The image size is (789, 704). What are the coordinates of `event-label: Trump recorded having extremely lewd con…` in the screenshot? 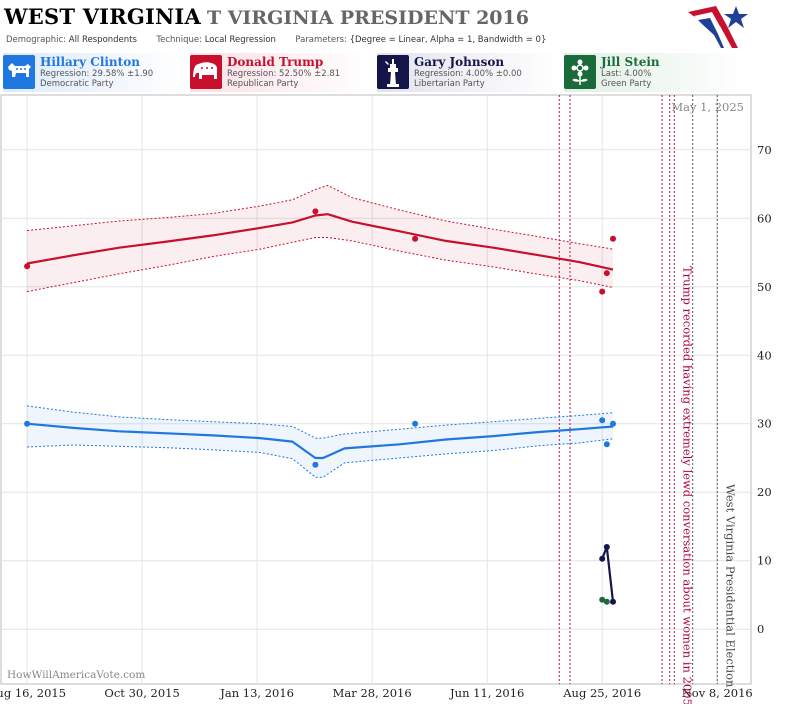 It's located at (687, 485).